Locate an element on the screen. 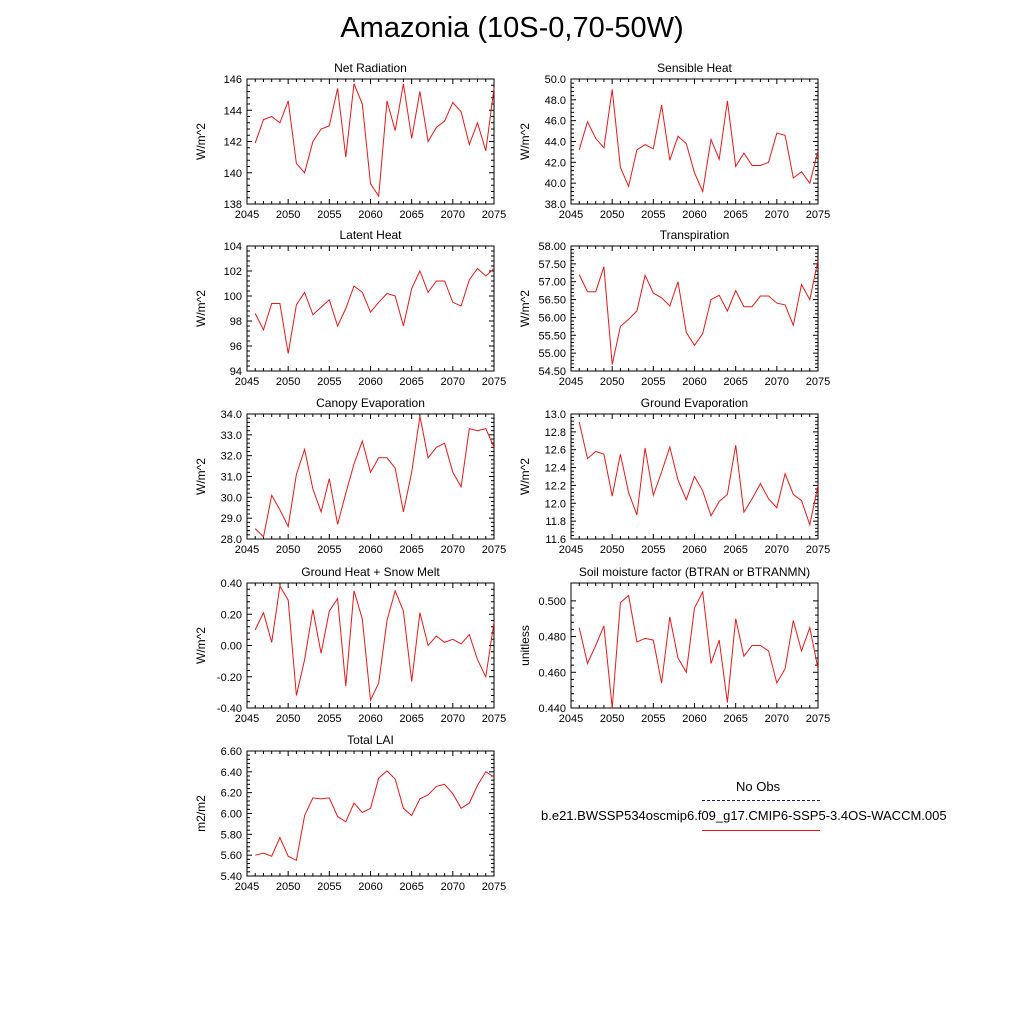 Image resolution: width=1024 pixels, height=1024 pixels. y-tick-label: 6.40 is located at coordinates (231, 773).